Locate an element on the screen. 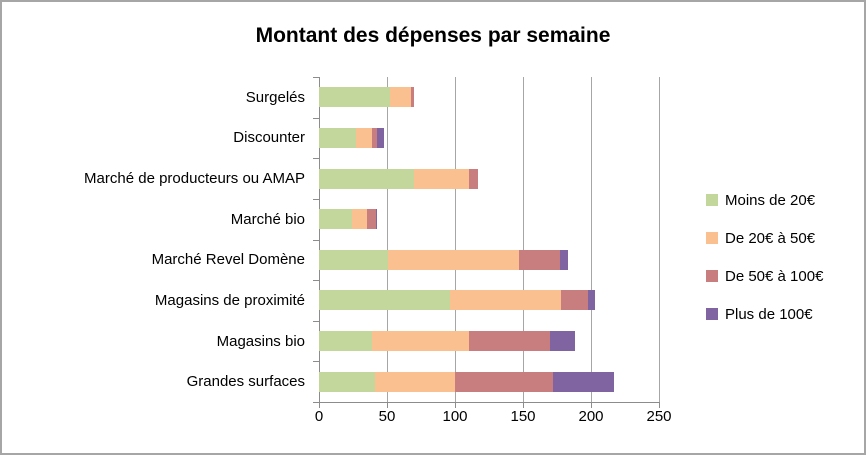 The height and width of the screenshot is (455, 866). legend-label: De 20€ à 50€ is located at coordinates (770, 238).